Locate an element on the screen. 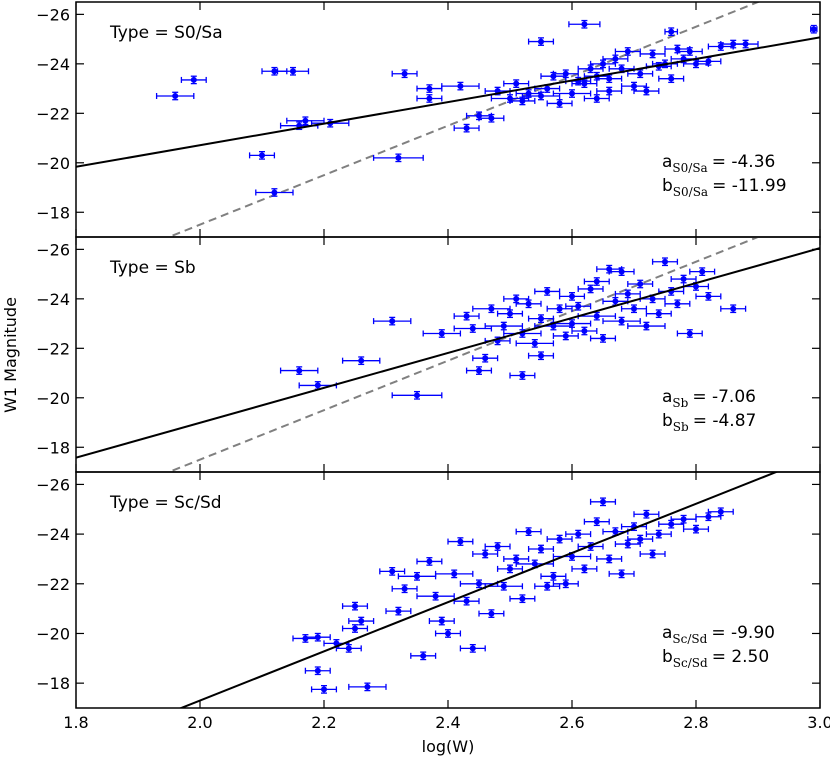 This screenshot has height=758, width=830. coef-b-text: bSc/Sd = 2.50 is located at coordinates (715, 658).